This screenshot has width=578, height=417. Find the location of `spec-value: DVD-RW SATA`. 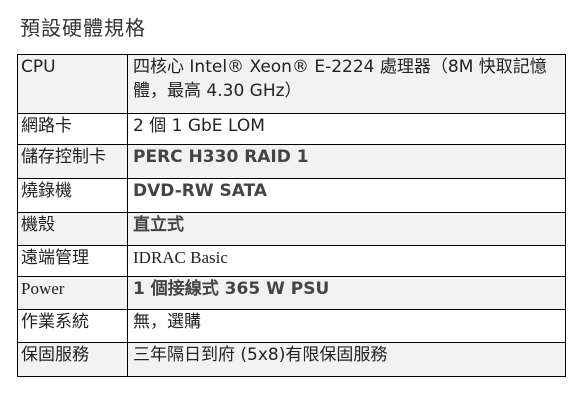

spec-value: DVD-RW SATA is located at coordinates (346, 195).